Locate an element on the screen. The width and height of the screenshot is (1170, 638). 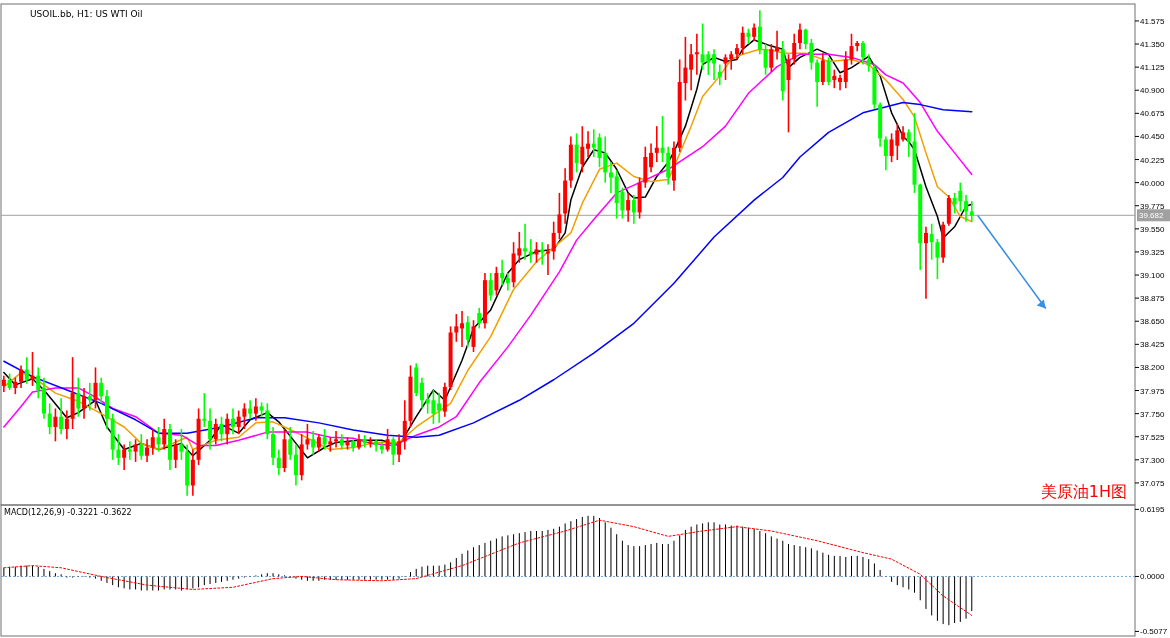
y-tick-label: 39.550 is located at coordinates (1153, 229).